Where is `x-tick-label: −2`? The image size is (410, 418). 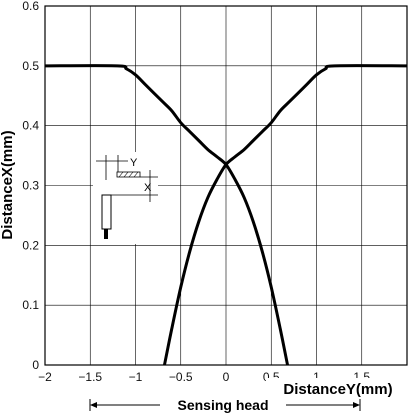
x-tick-label: −2 is located at coordinates (45, 377).